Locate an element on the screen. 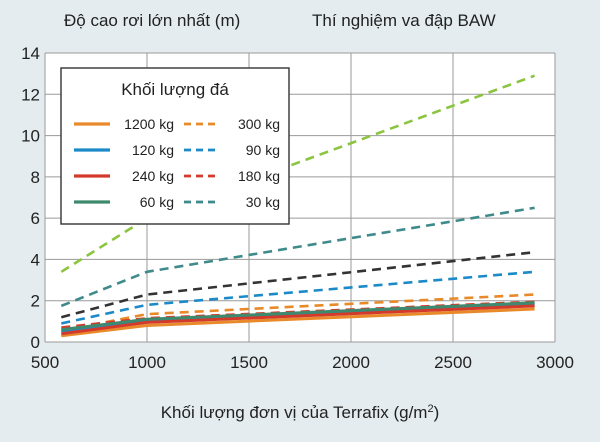 This screenshot has height=442, width=600. x-tick-label: 2000 is located at coordinates (351, 362).